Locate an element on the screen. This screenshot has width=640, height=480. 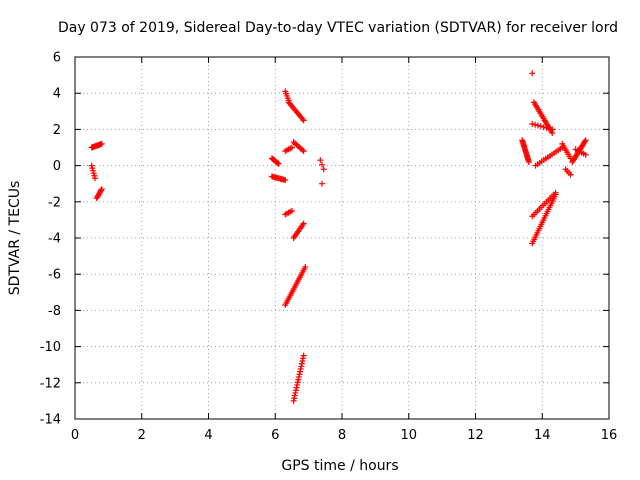
x-tick-label: 8 is located at coordinates (342, 435).